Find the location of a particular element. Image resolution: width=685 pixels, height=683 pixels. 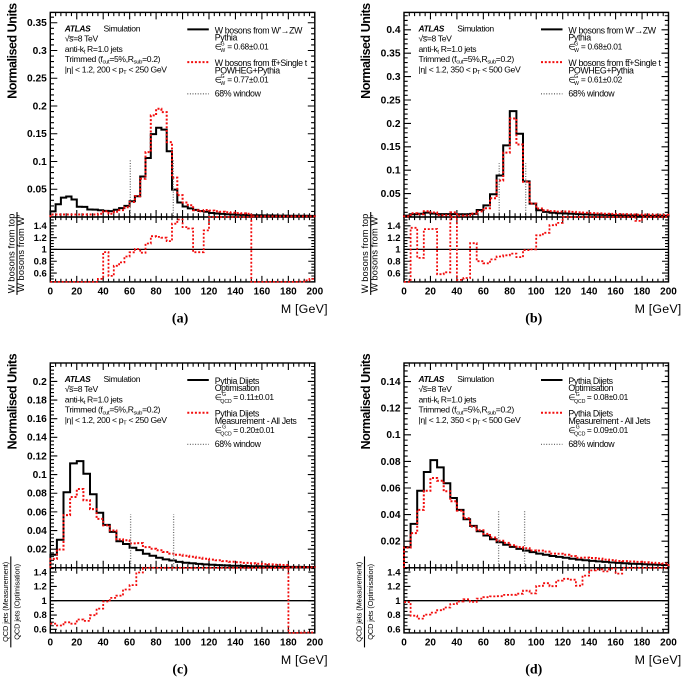

svg-text: 0.16 is located at coordinates (37, 419).